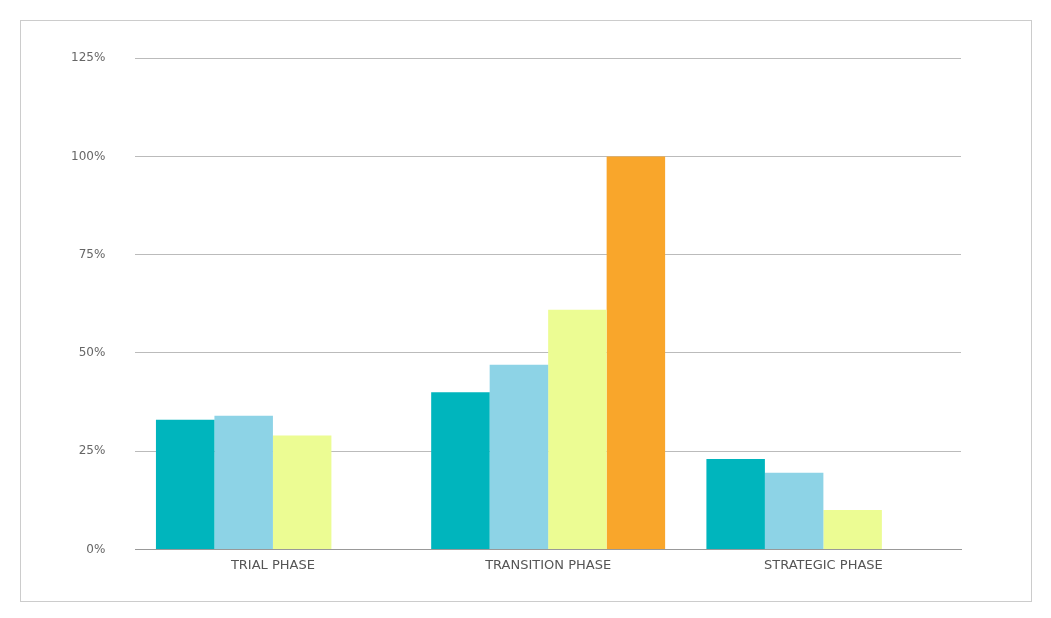 The width and height of the screenshot is (1051, 618). I want to click on y-tick-label: 50%, so click(92, 352).